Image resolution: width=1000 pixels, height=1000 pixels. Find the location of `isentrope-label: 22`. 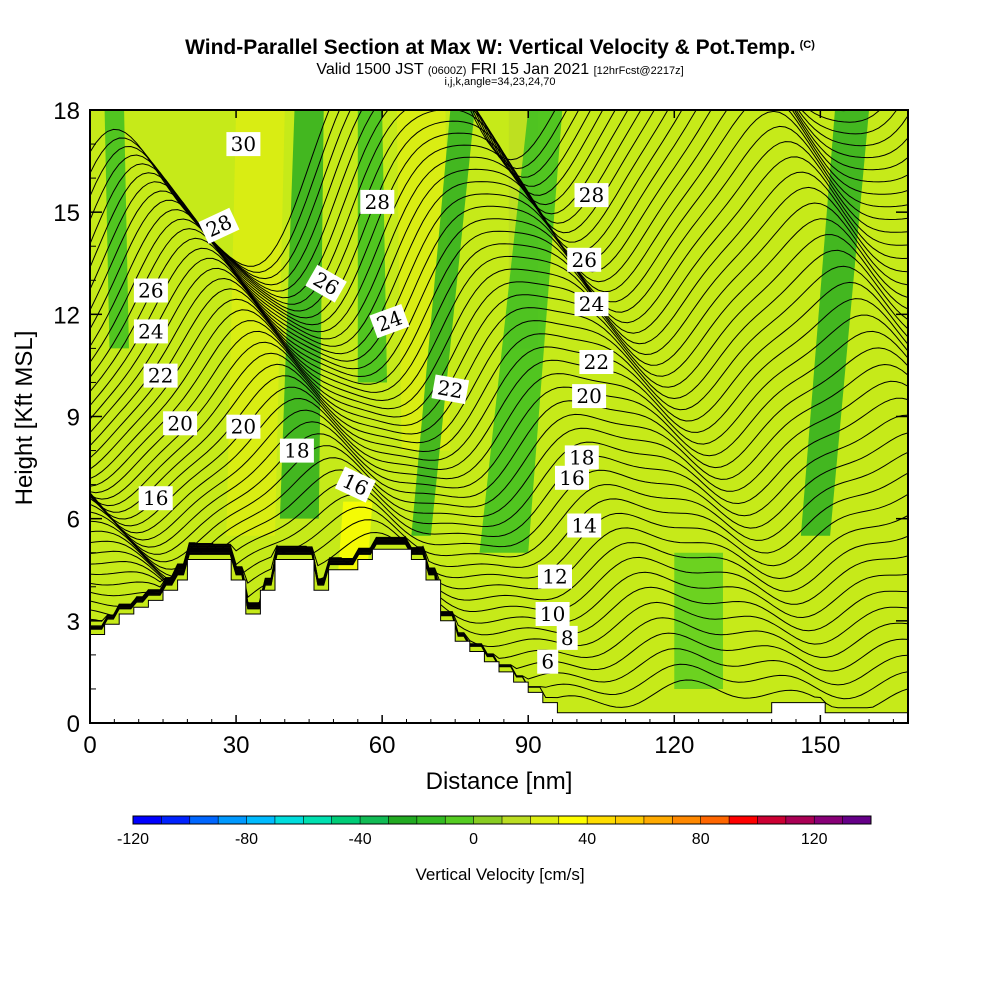

isentrope-label: 22 is located at coordinates (450, 389).